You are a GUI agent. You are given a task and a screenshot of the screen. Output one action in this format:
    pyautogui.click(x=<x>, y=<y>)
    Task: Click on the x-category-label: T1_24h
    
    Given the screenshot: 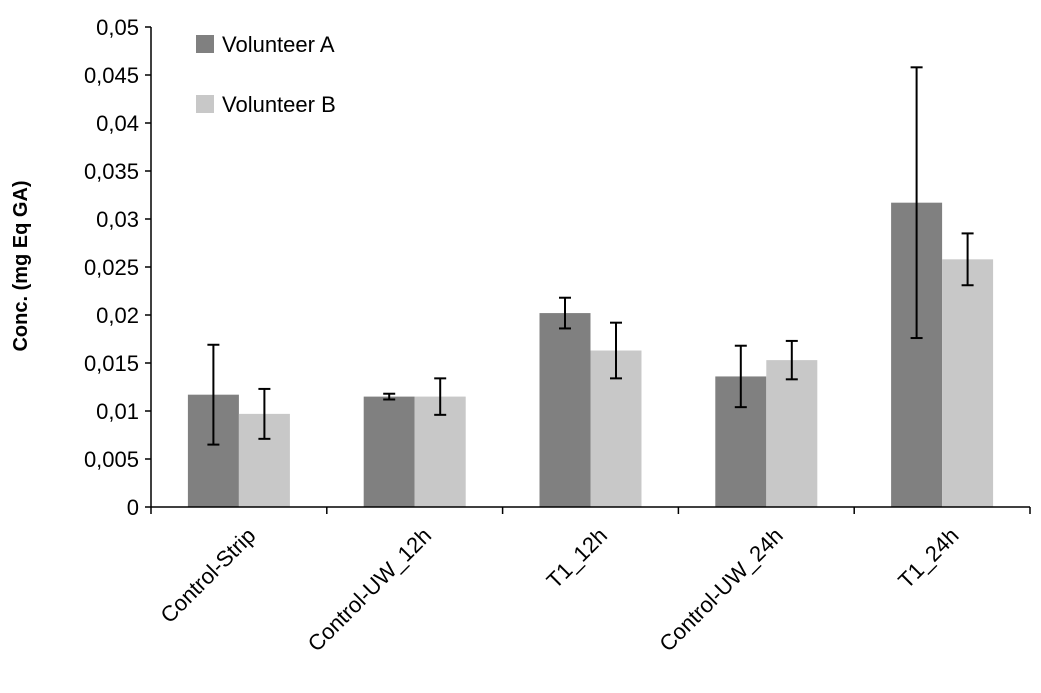 What is the action you would take?
    pyautogui.click(x=928, y=558)
    